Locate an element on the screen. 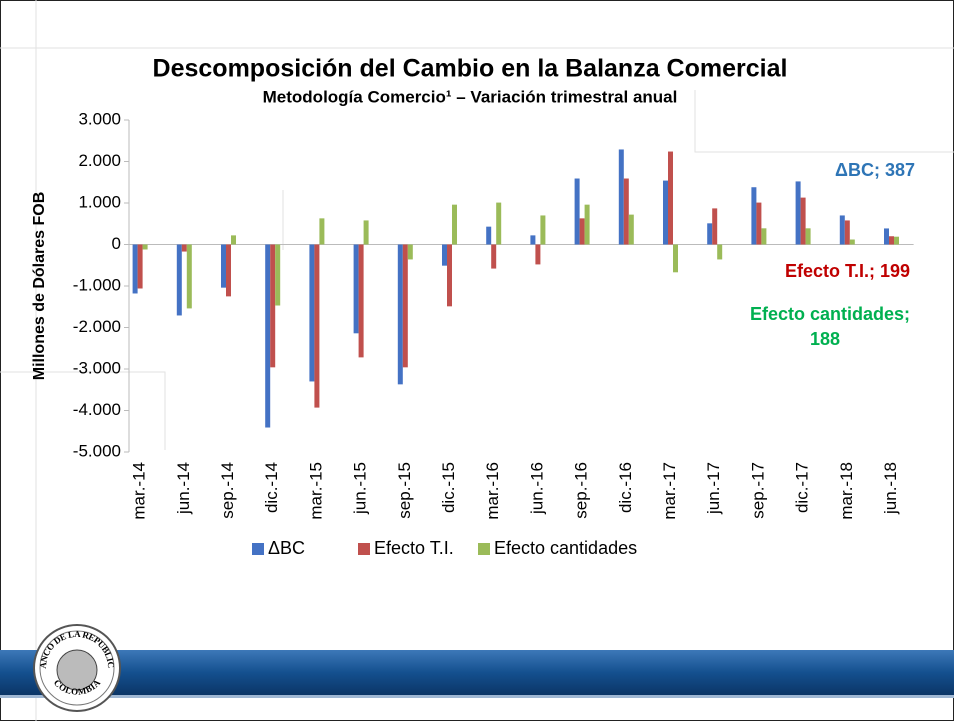  annotation: ΔBC; 387 is located at coordinates (875, 170).